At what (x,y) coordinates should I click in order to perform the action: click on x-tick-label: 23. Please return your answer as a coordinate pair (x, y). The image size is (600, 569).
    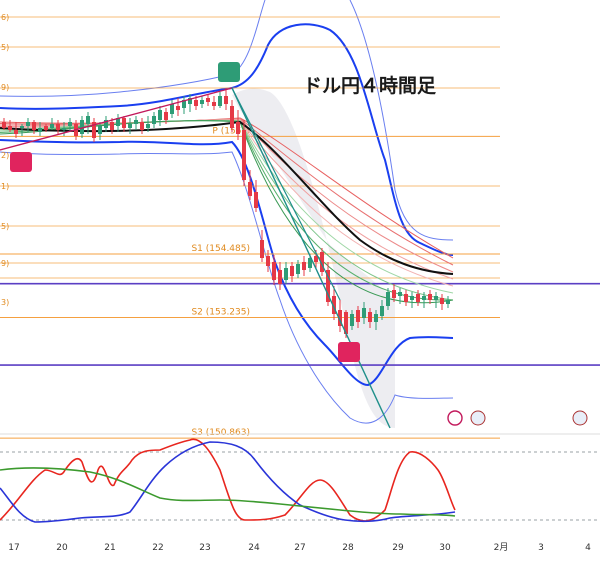
    Looking at the image, I should click on (204, 548).